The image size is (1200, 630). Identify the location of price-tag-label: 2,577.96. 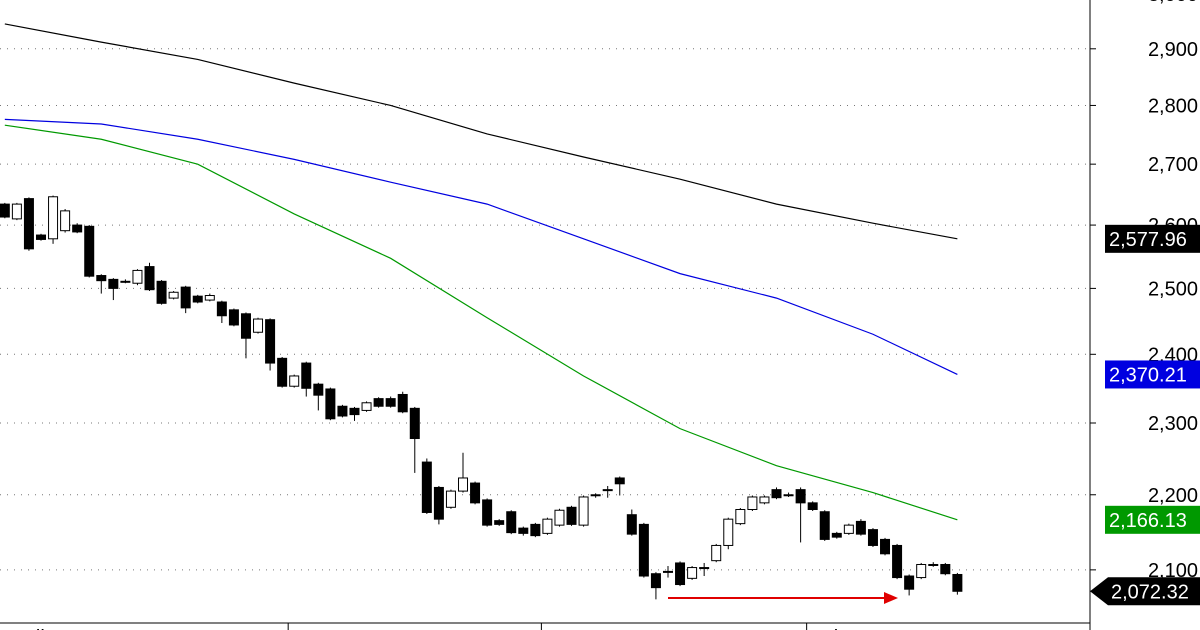
(1148, 240).